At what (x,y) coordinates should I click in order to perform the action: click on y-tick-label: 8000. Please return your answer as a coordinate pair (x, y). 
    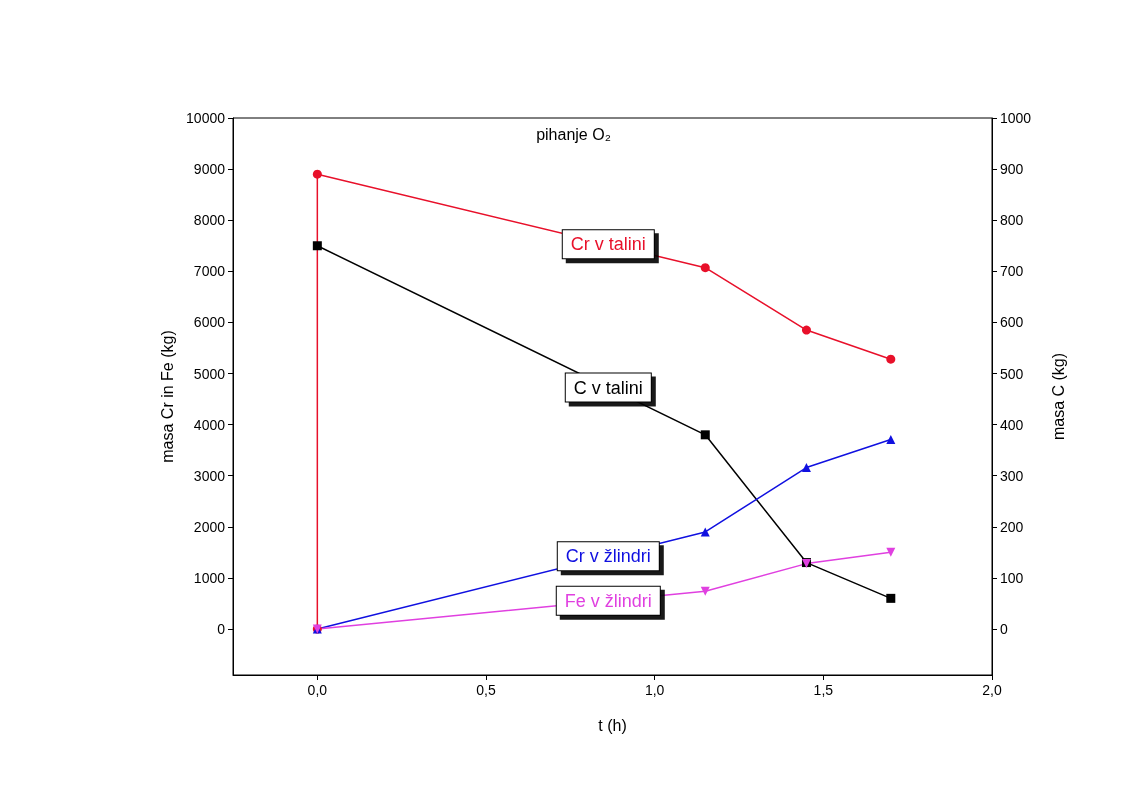
    Looking at the image, I should click on (209, 220).